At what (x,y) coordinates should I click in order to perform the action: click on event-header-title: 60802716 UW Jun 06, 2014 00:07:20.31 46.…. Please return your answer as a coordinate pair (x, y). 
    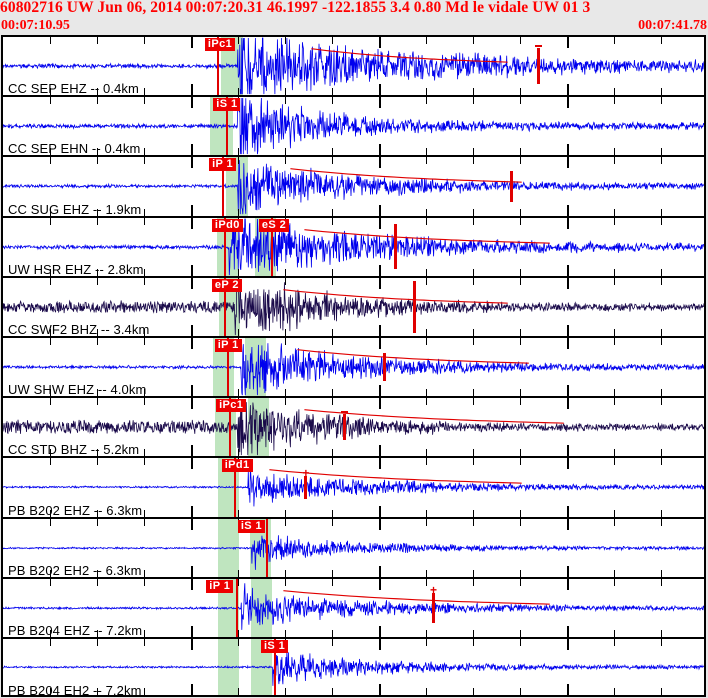
    Looking at the image, I should click on (295, 8).